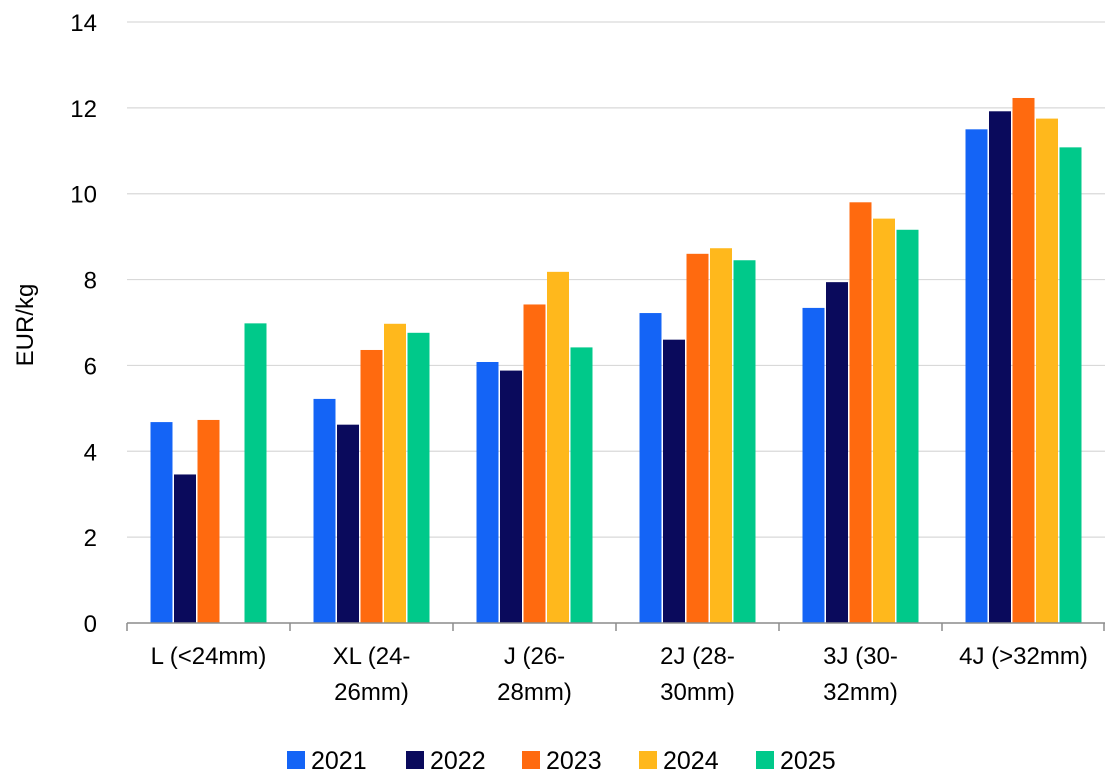  What do you see at coordinates (615, 626) in the screenshot?
I see `x-axis` at bounding box center [615, 626].